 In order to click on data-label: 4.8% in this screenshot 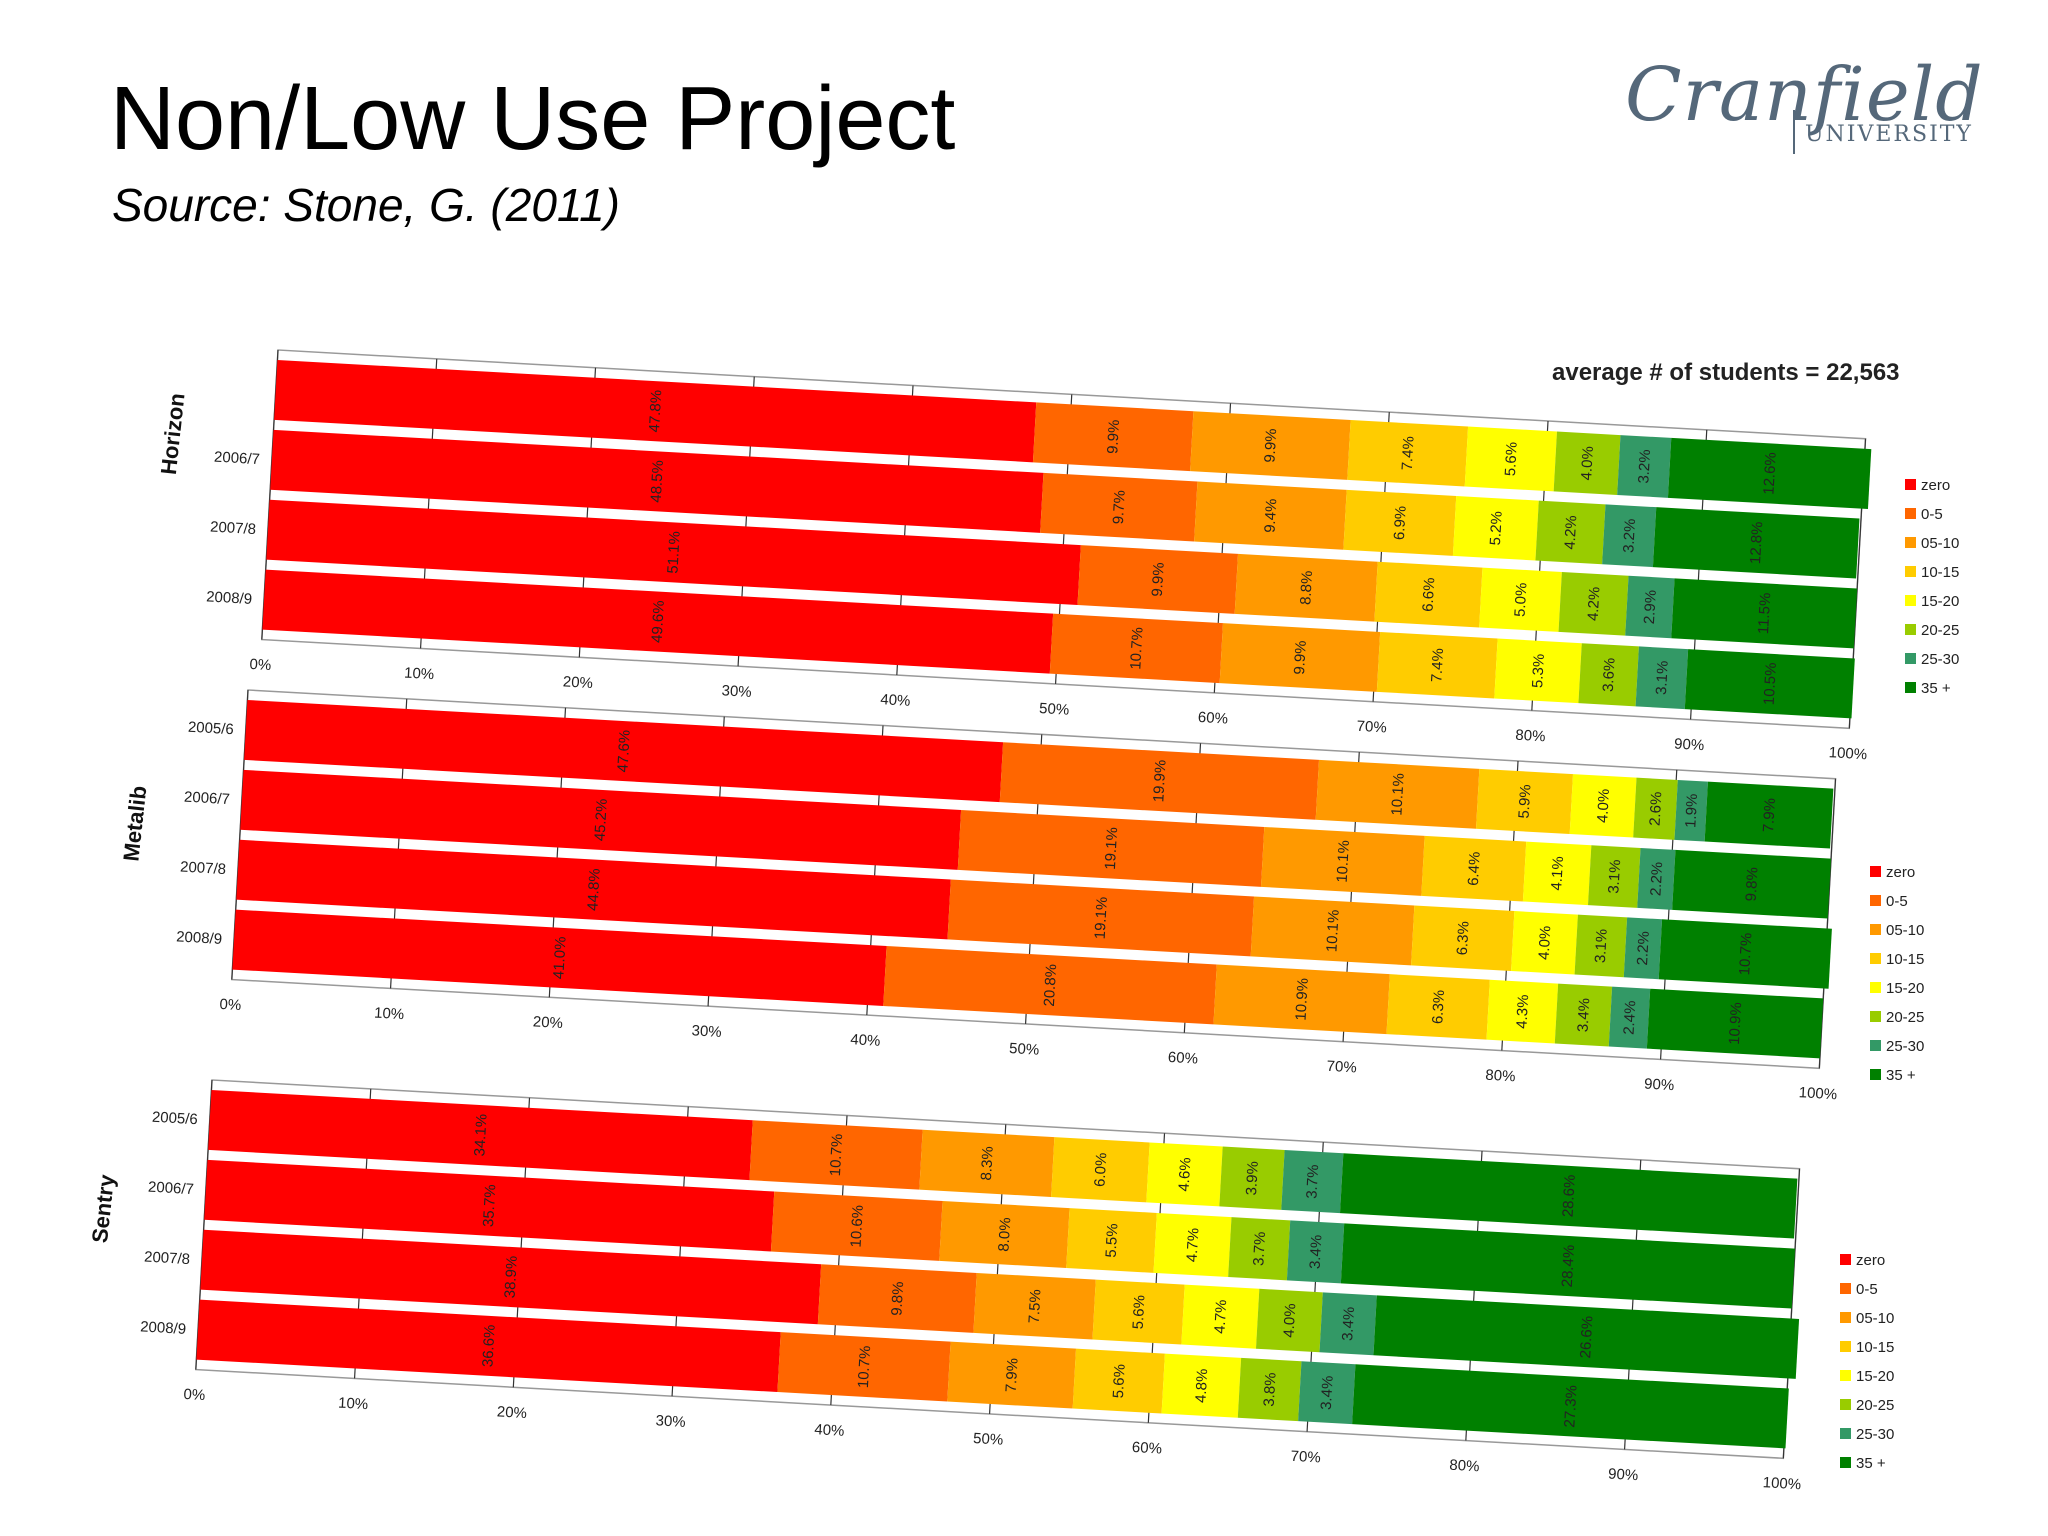, I will do `click(1201, 1385)`.